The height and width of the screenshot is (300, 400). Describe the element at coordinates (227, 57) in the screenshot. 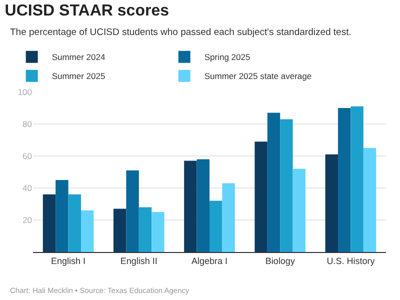

I see `legend-label: Spring 2025` at that location.